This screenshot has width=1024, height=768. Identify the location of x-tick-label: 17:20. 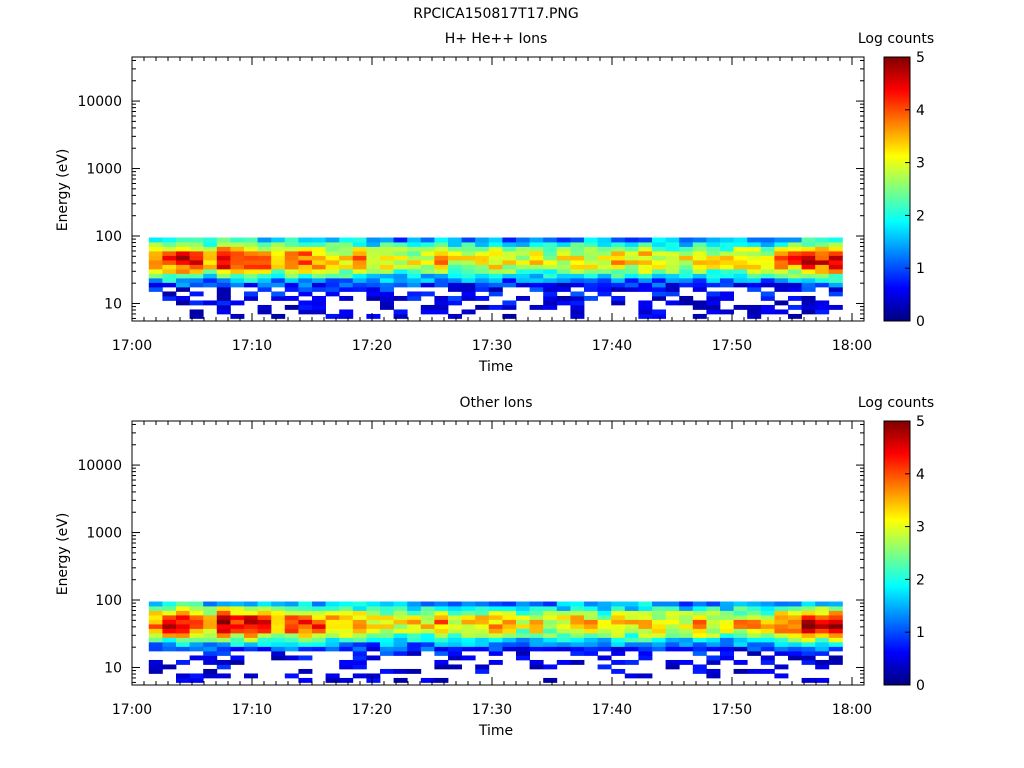
(372, 346).